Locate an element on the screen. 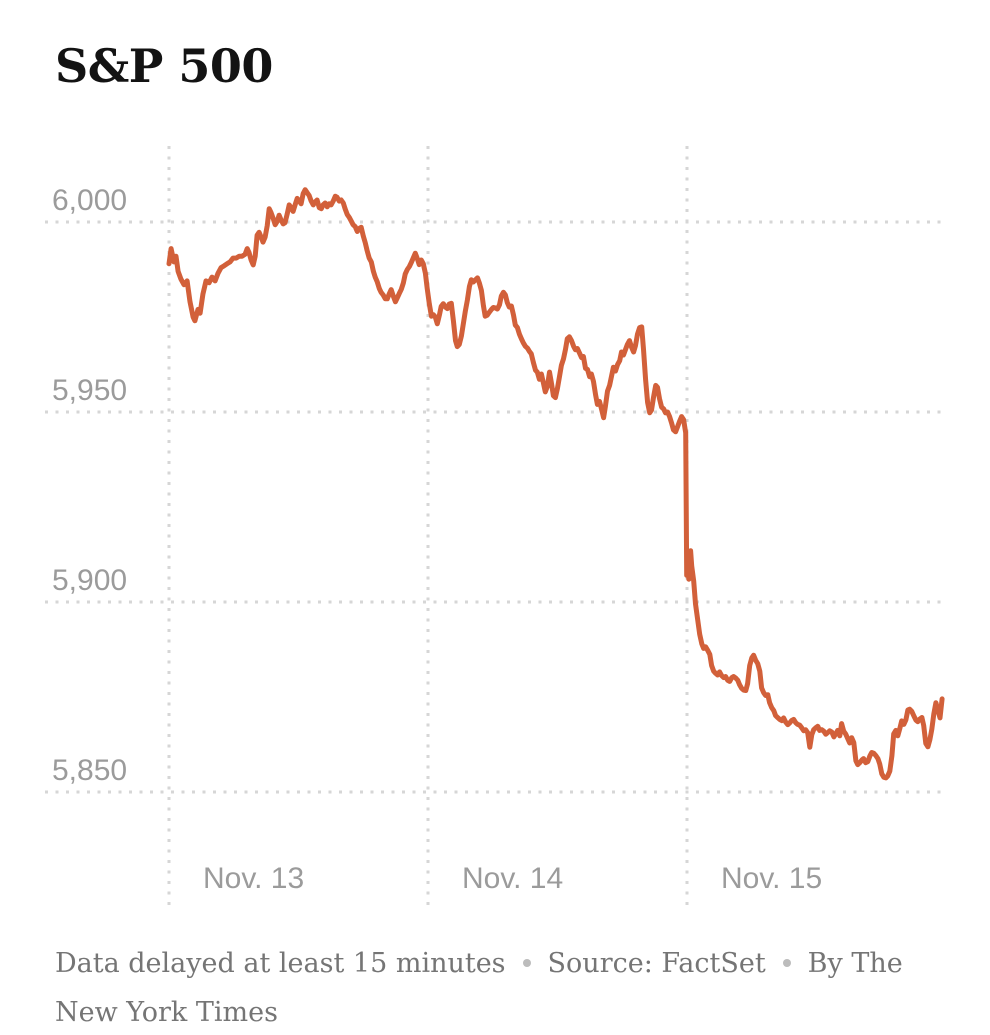  byline-continued: New York Times is located at coordinates (166, 1012).